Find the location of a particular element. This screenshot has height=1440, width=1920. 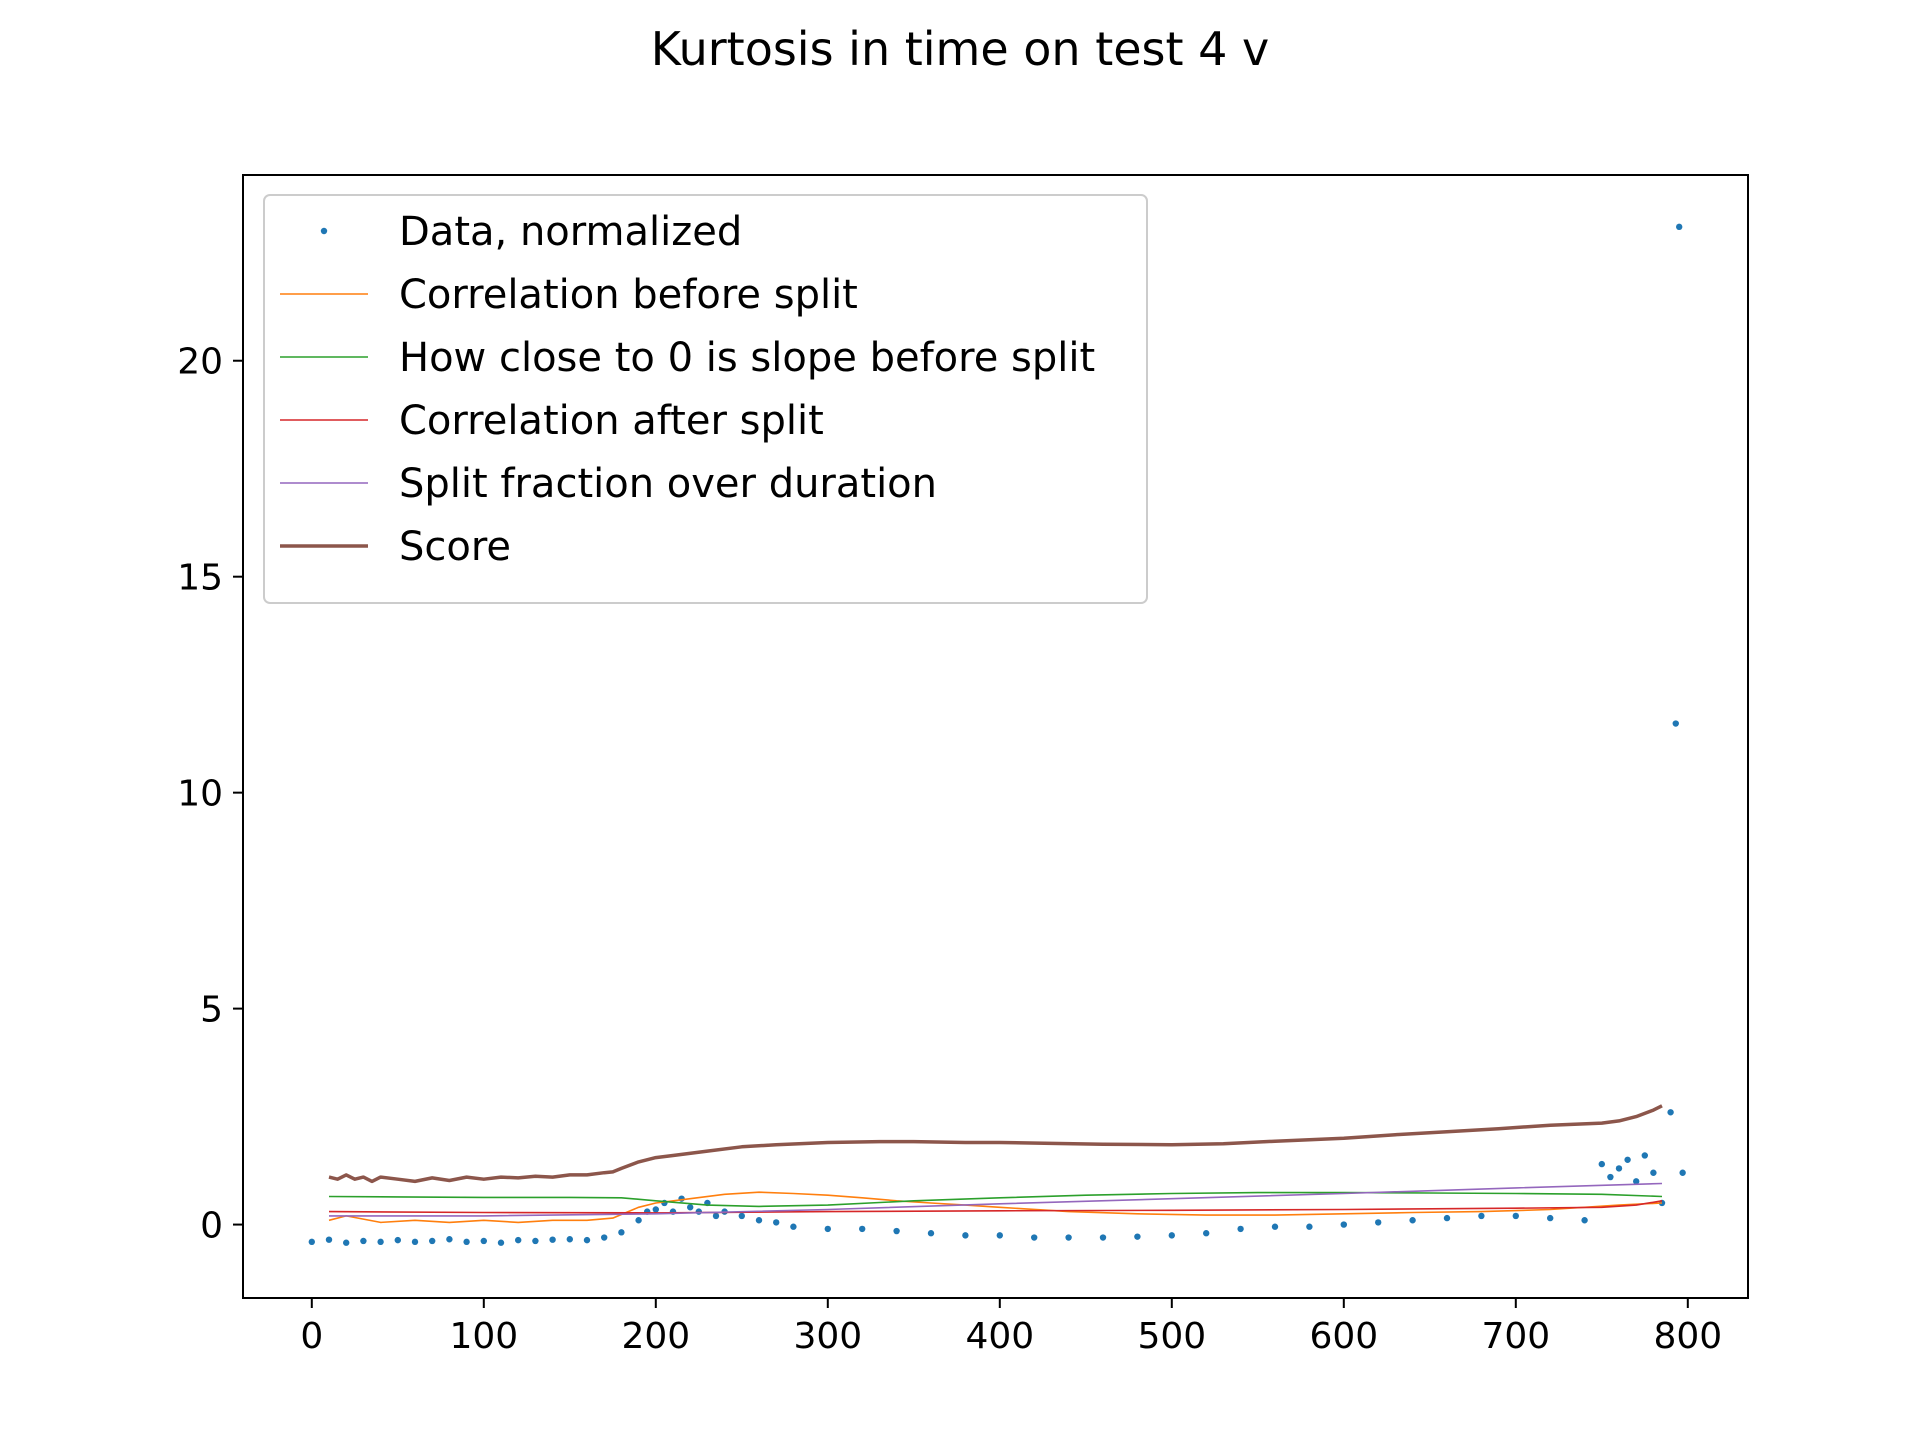

legend-item-data-normalized: Data, normalized is located at coordinates (531, 232).